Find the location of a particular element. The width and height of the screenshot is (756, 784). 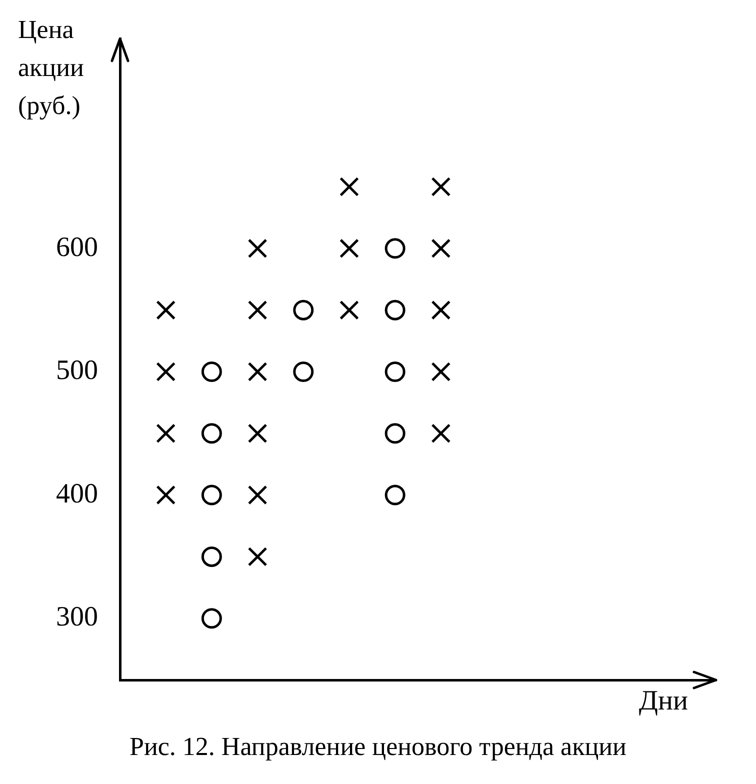

y-tick-label: 400 is located at coordinates (77, 494).